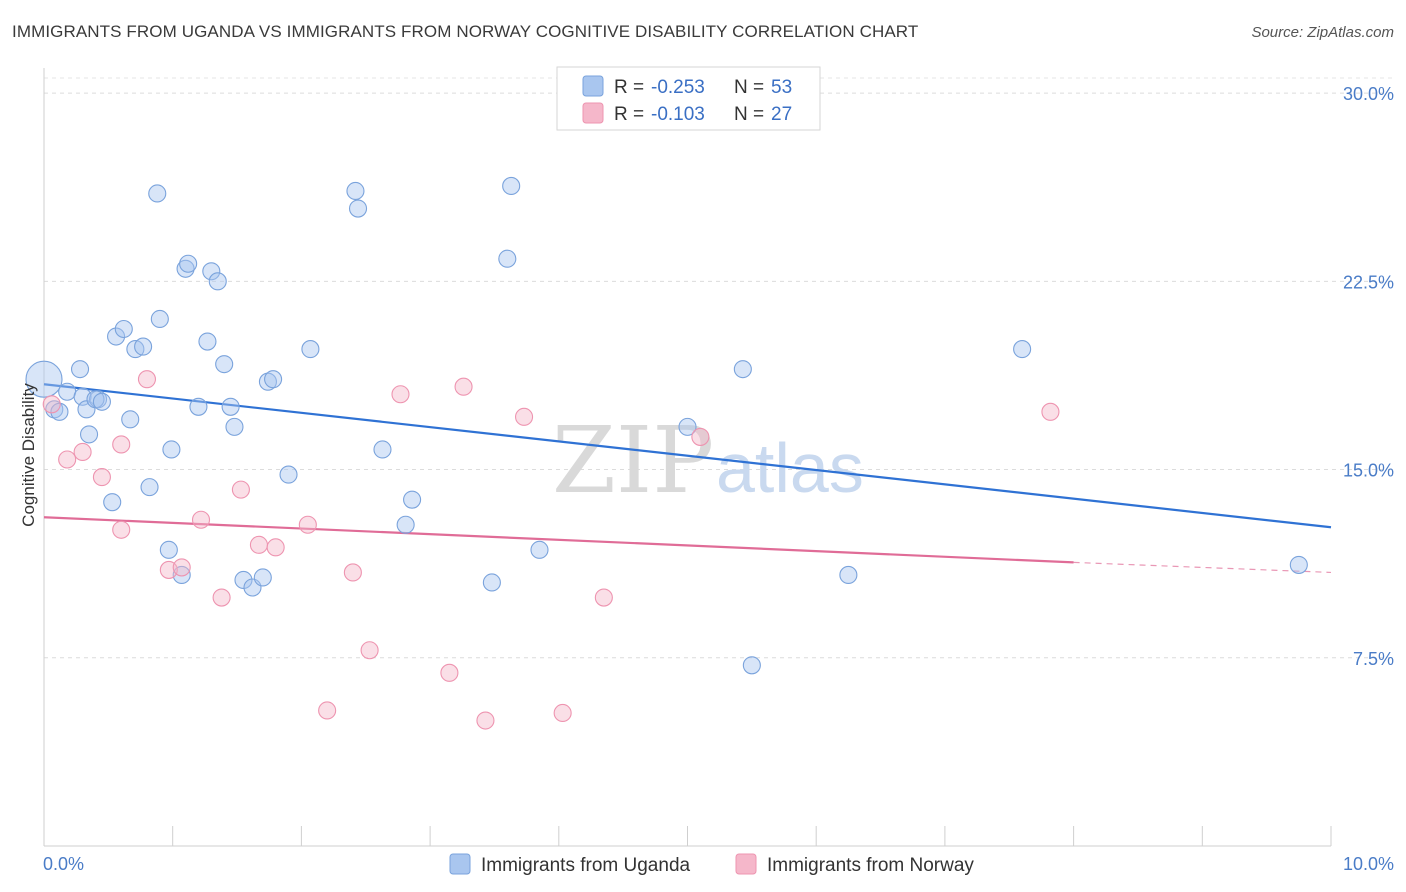 Image resolution: width=1406 pixels, height=892 pixels. I want to click on x-tick-label-min: 0.0%, so click(63, 864).